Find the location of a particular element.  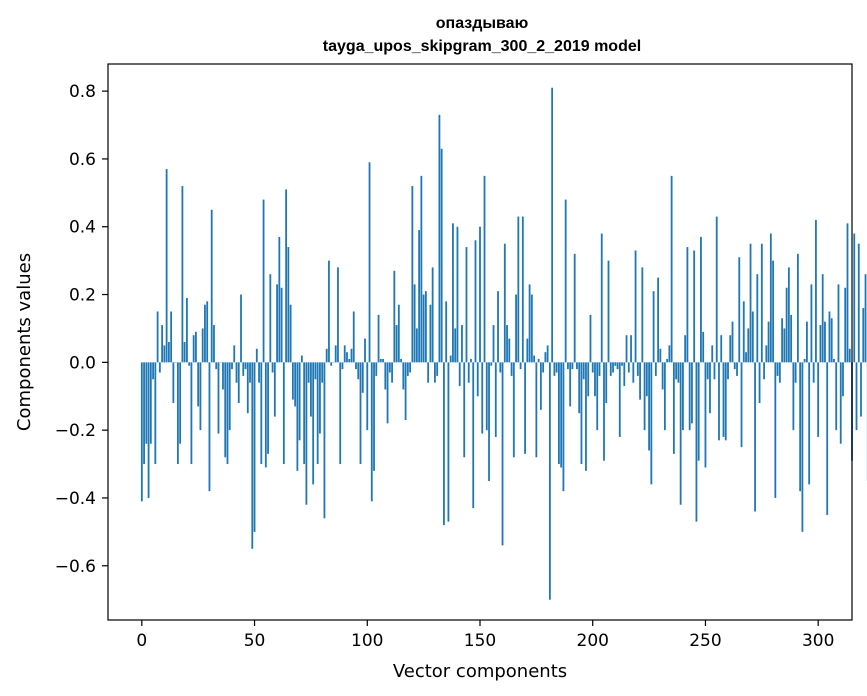

y-axis: −0.6 −0.4 −0.2 0.0 0.2 0.4 0.6 0.8 is located at coordinates (81, 329).